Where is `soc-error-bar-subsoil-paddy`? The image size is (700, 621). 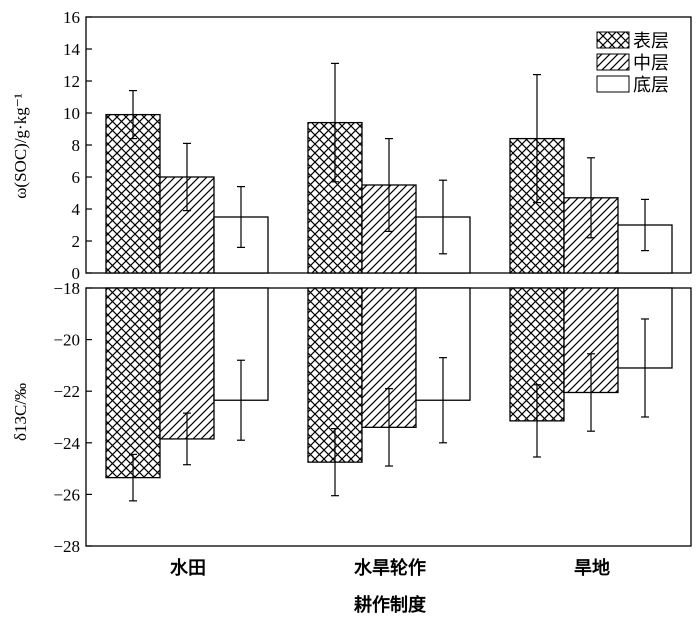
soc-error-bar-subsoil-paddy is located at coordinates (241, 217).